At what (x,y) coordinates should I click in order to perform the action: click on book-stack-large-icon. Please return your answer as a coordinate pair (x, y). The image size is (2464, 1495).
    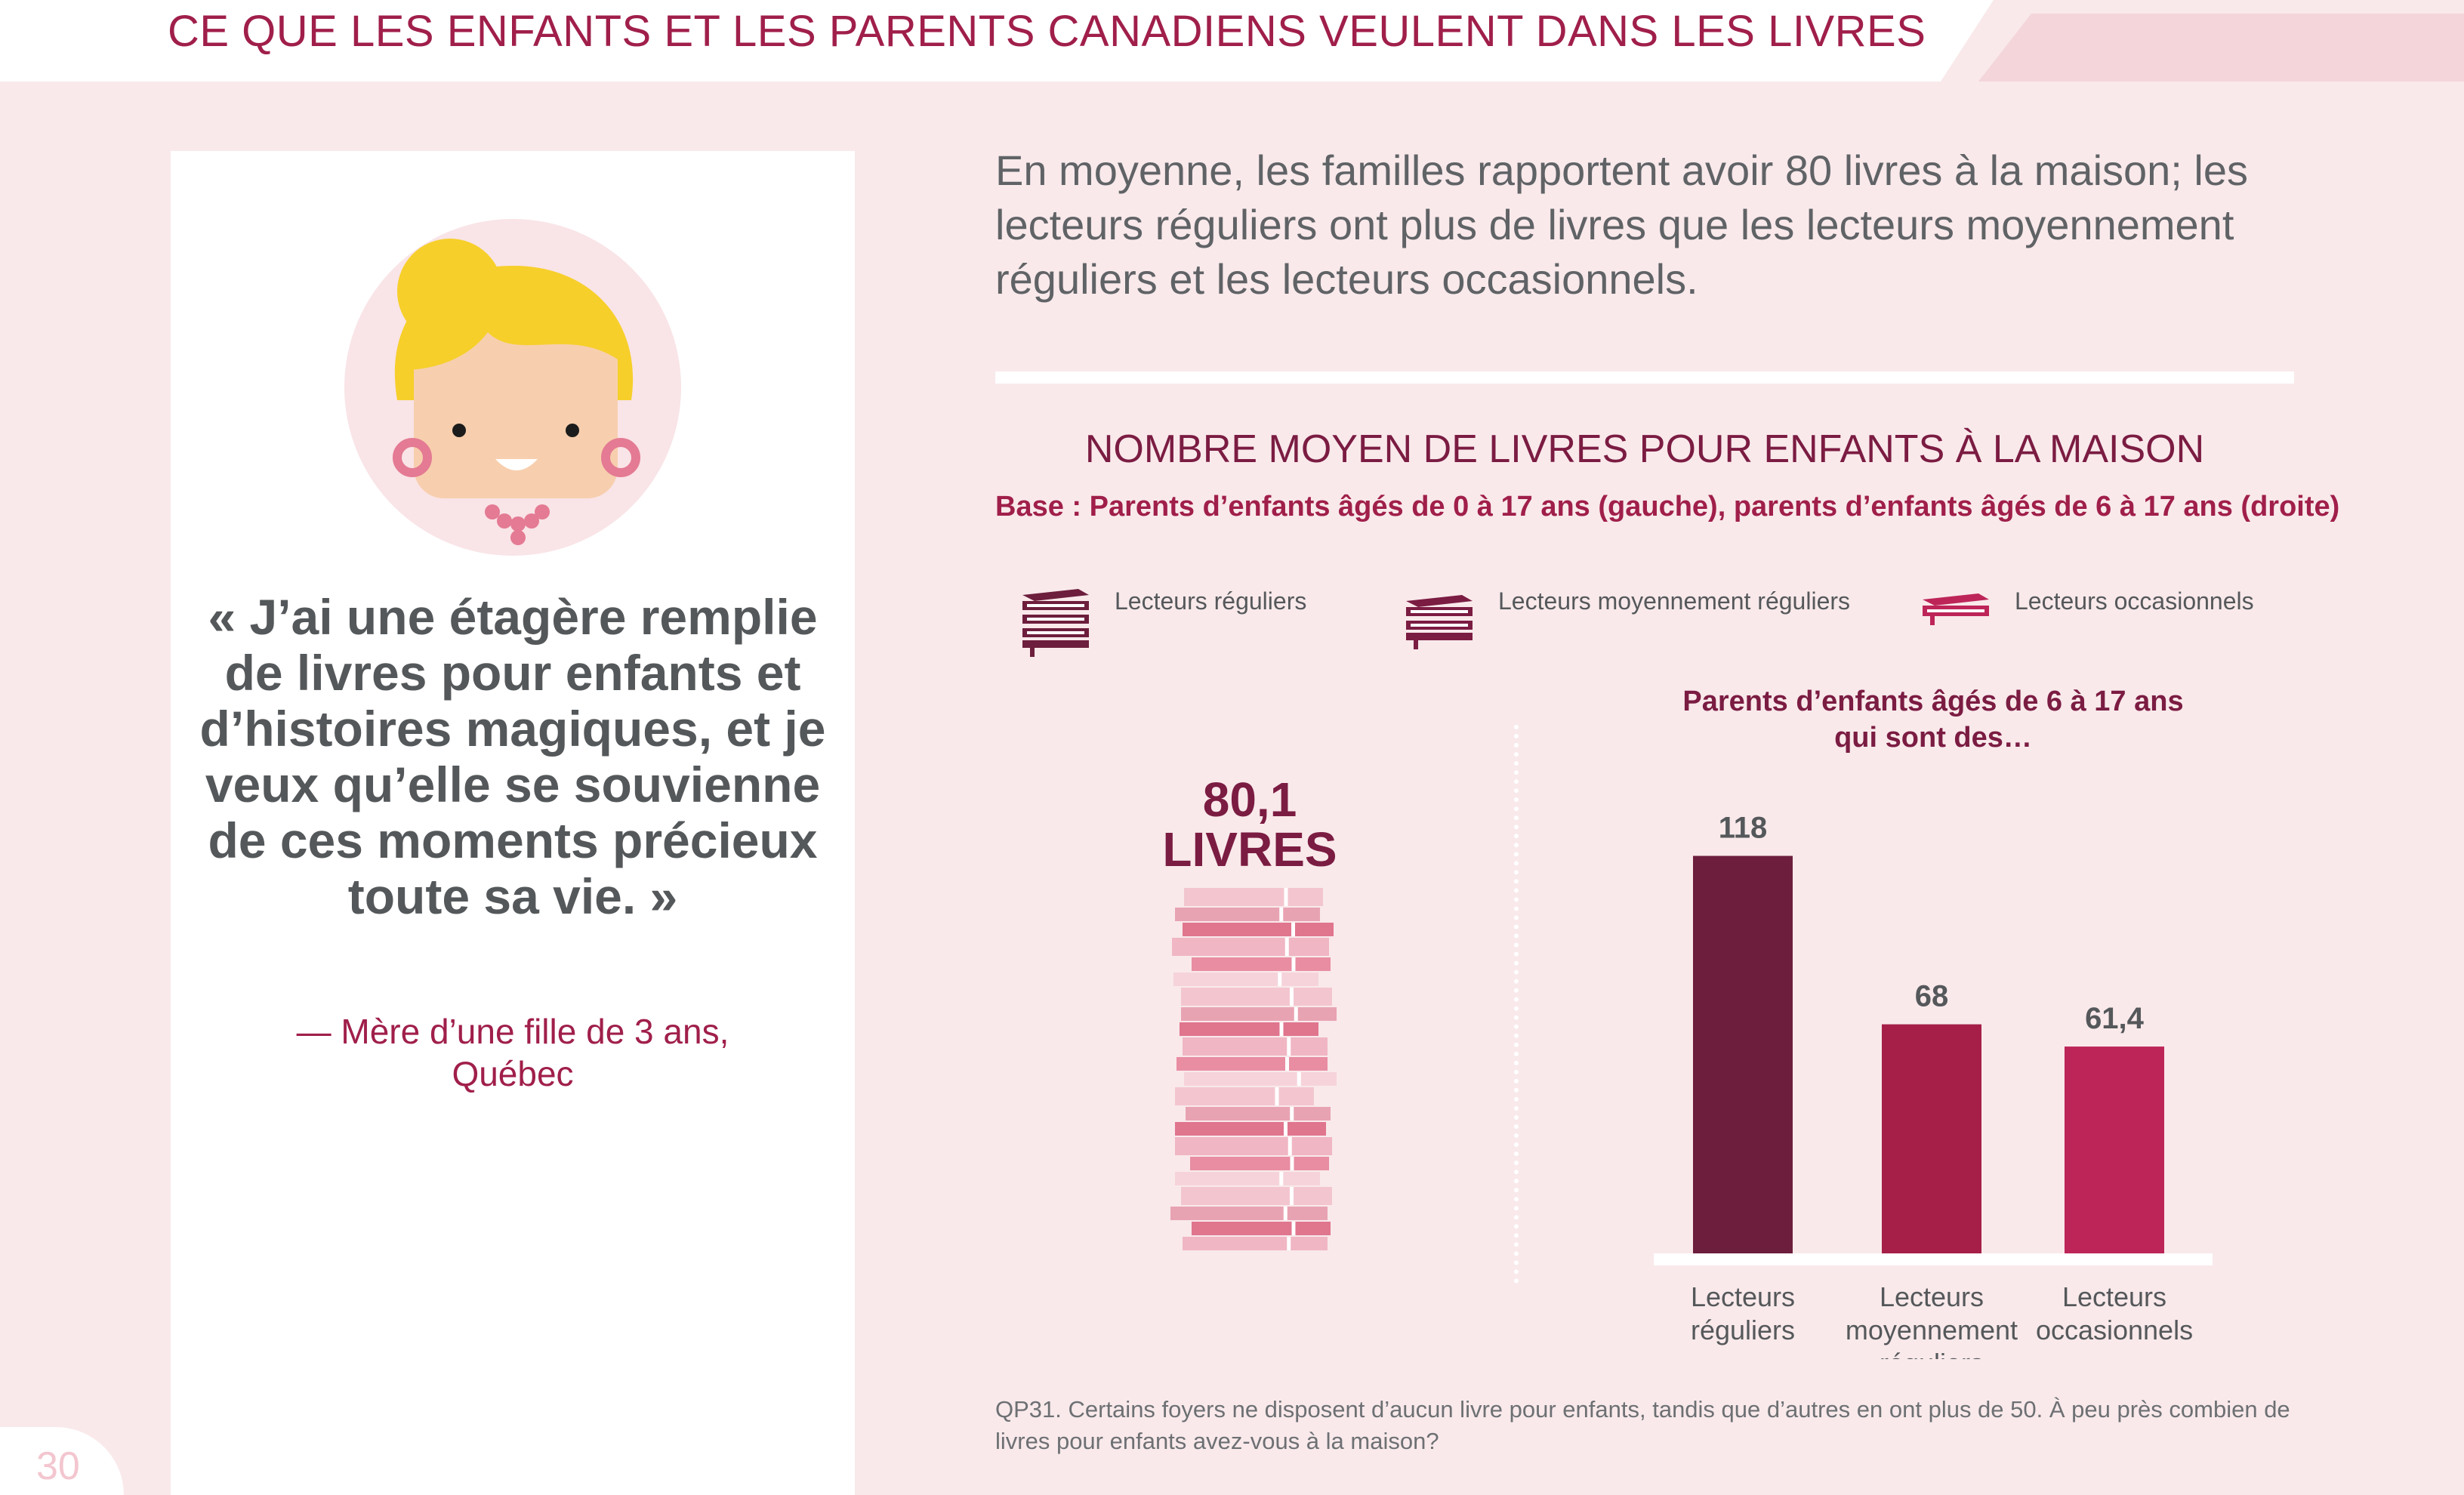
    Looking at the image, I should click on (1055, 623).